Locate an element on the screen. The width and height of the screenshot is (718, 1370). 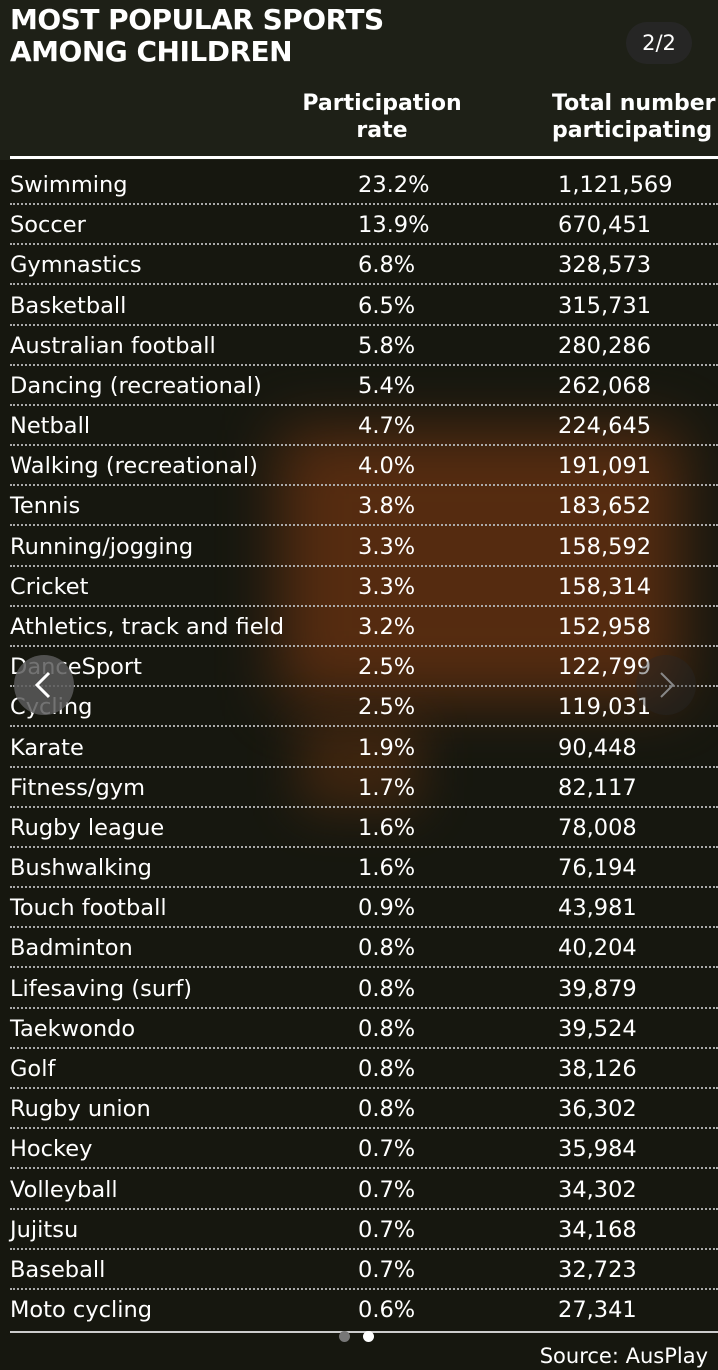
sport-name: Rugby league is located at coordinates (87, 827).